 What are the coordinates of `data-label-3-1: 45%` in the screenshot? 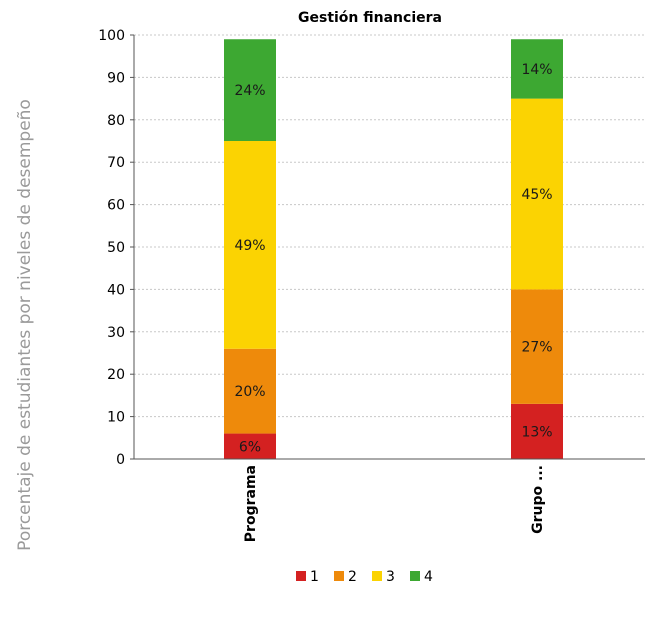 It's located at (536, 195).